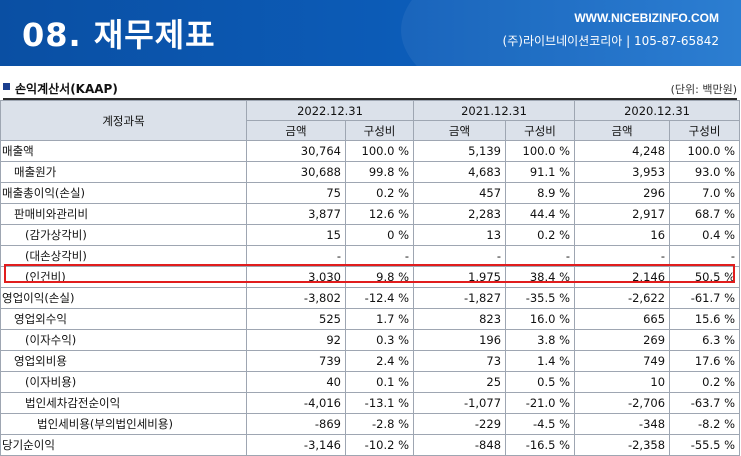 This screenshot has height=456, width=741. I want to click on amount-cell: 3,030, so click(296, 277).